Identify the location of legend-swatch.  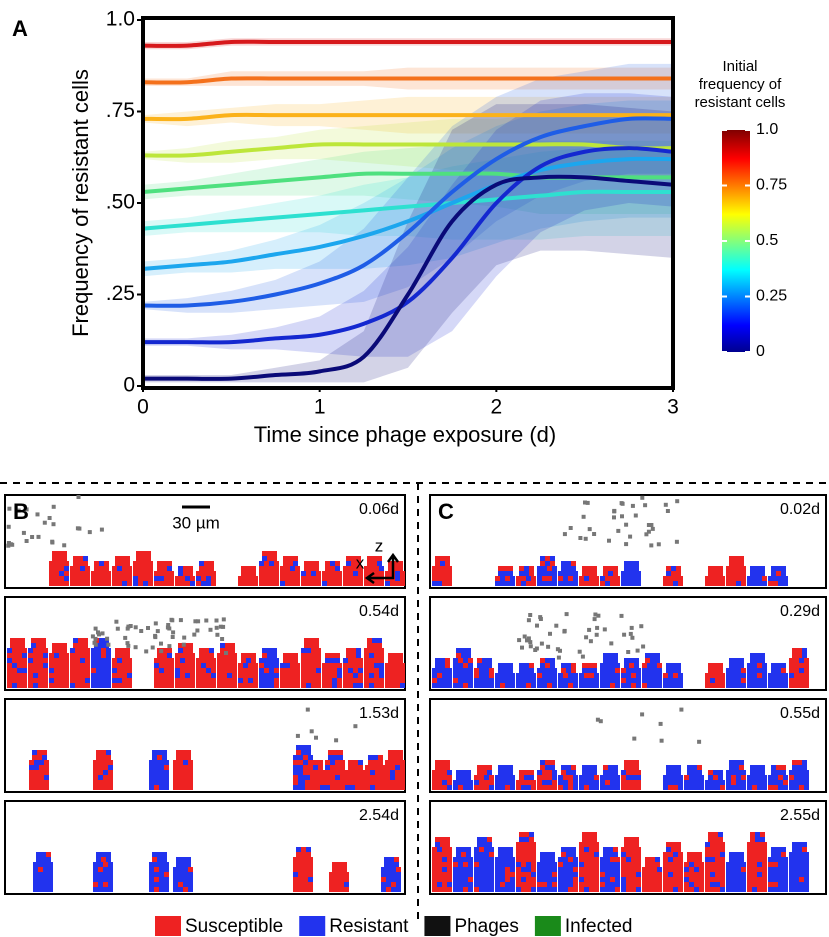
(548, 926).